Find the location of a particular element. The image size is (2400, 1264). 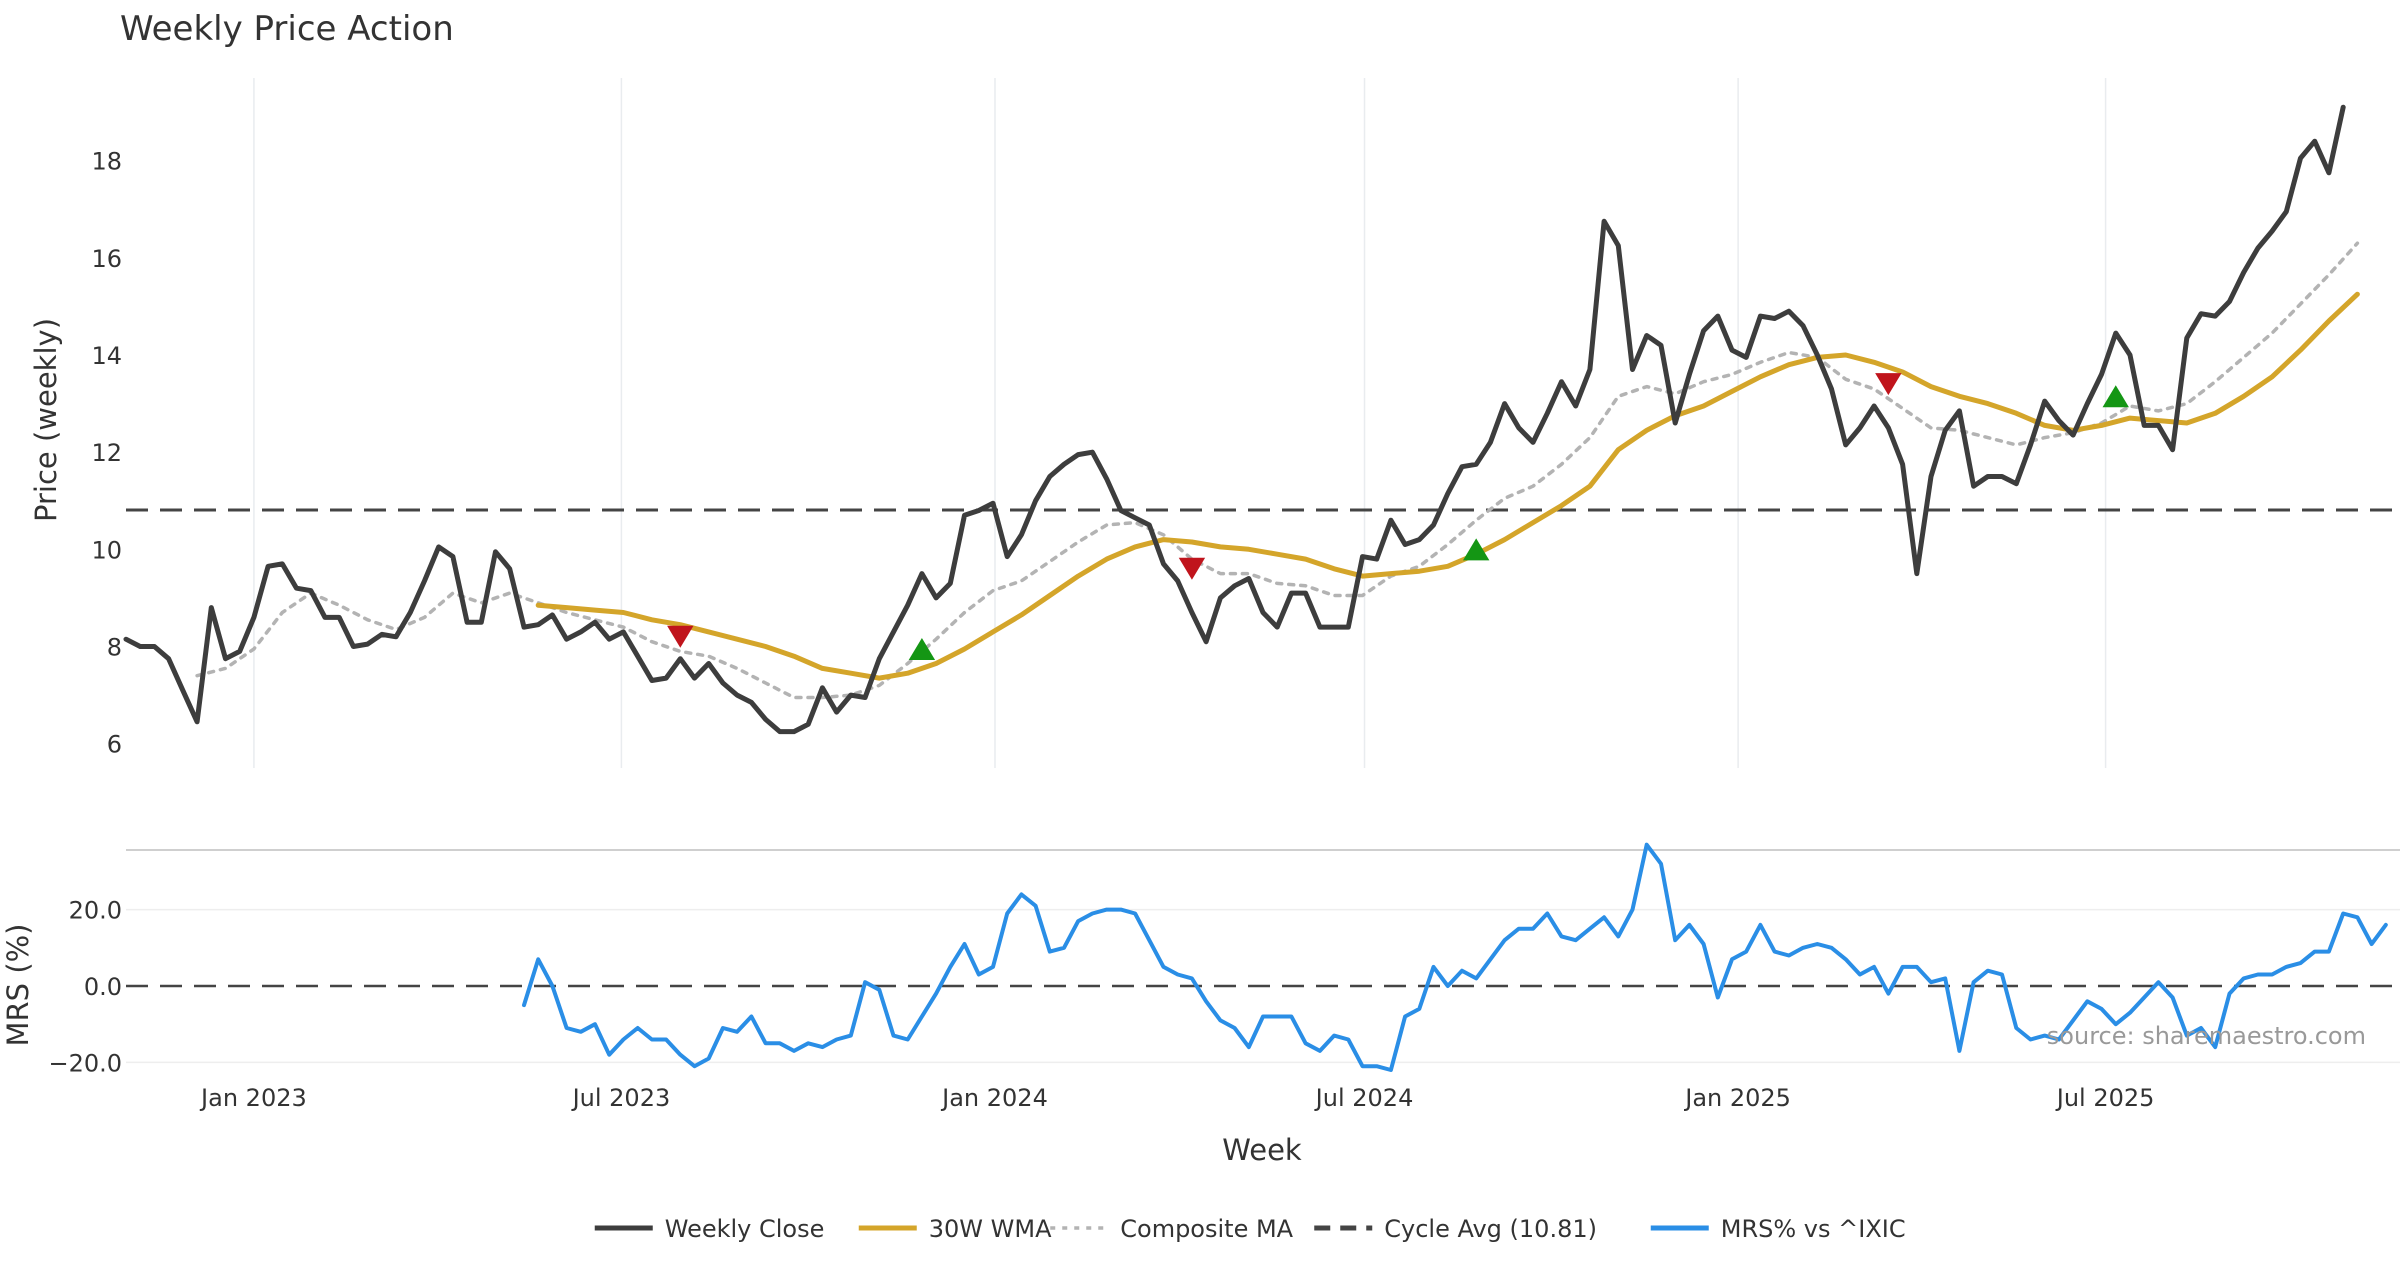

price-y-tick-label: 8 is located at coordinates (114, 648).